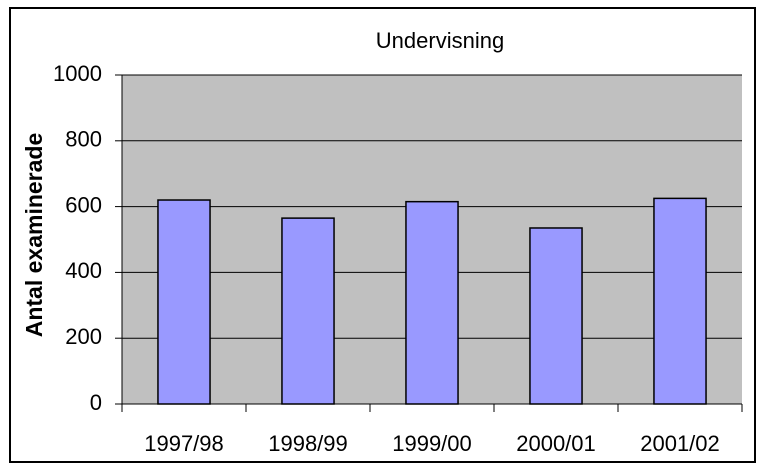 Image resolution: width=764 pixels, height=473 pixels. What do you see at coordinates (83, 270) in the screenshot?
I see `y-tick-label: 400` at bounding box center [83, 270].